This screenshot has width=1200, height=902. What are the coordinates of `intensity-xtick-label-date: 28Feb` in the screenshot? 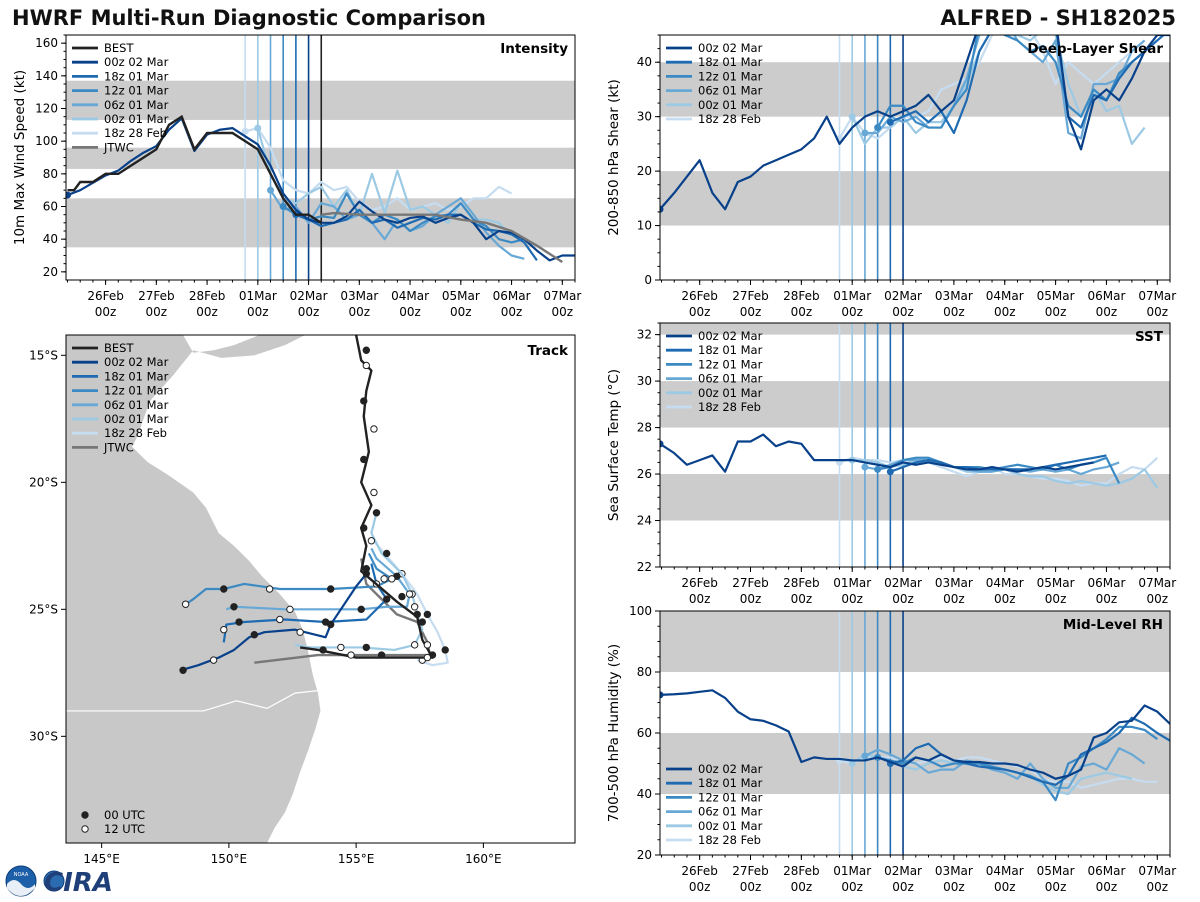 It's located at (207, 296).